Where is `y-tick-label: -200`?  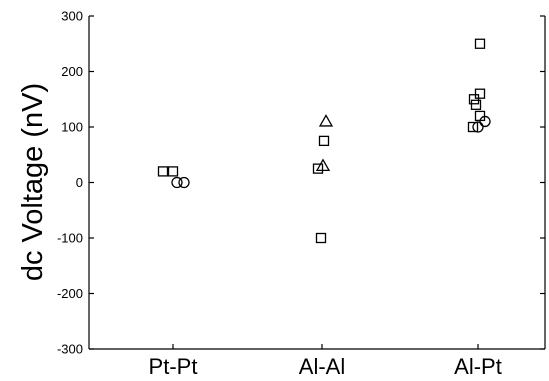
y-tick-label: -200 is located at coordinates (70, 293).